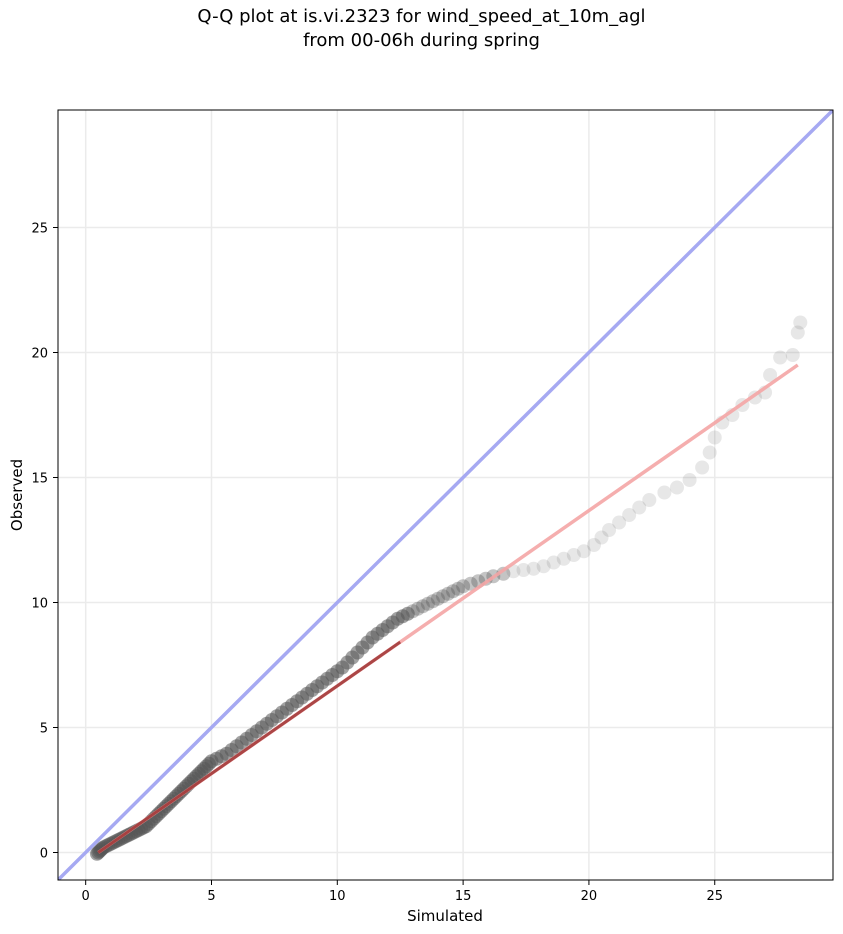 This screenshot has height=934, width=843. What do you see at coordinates (249, 747) in the screenshot?
I see `fit-line-dense-segment` at bounding box center [249, 747].